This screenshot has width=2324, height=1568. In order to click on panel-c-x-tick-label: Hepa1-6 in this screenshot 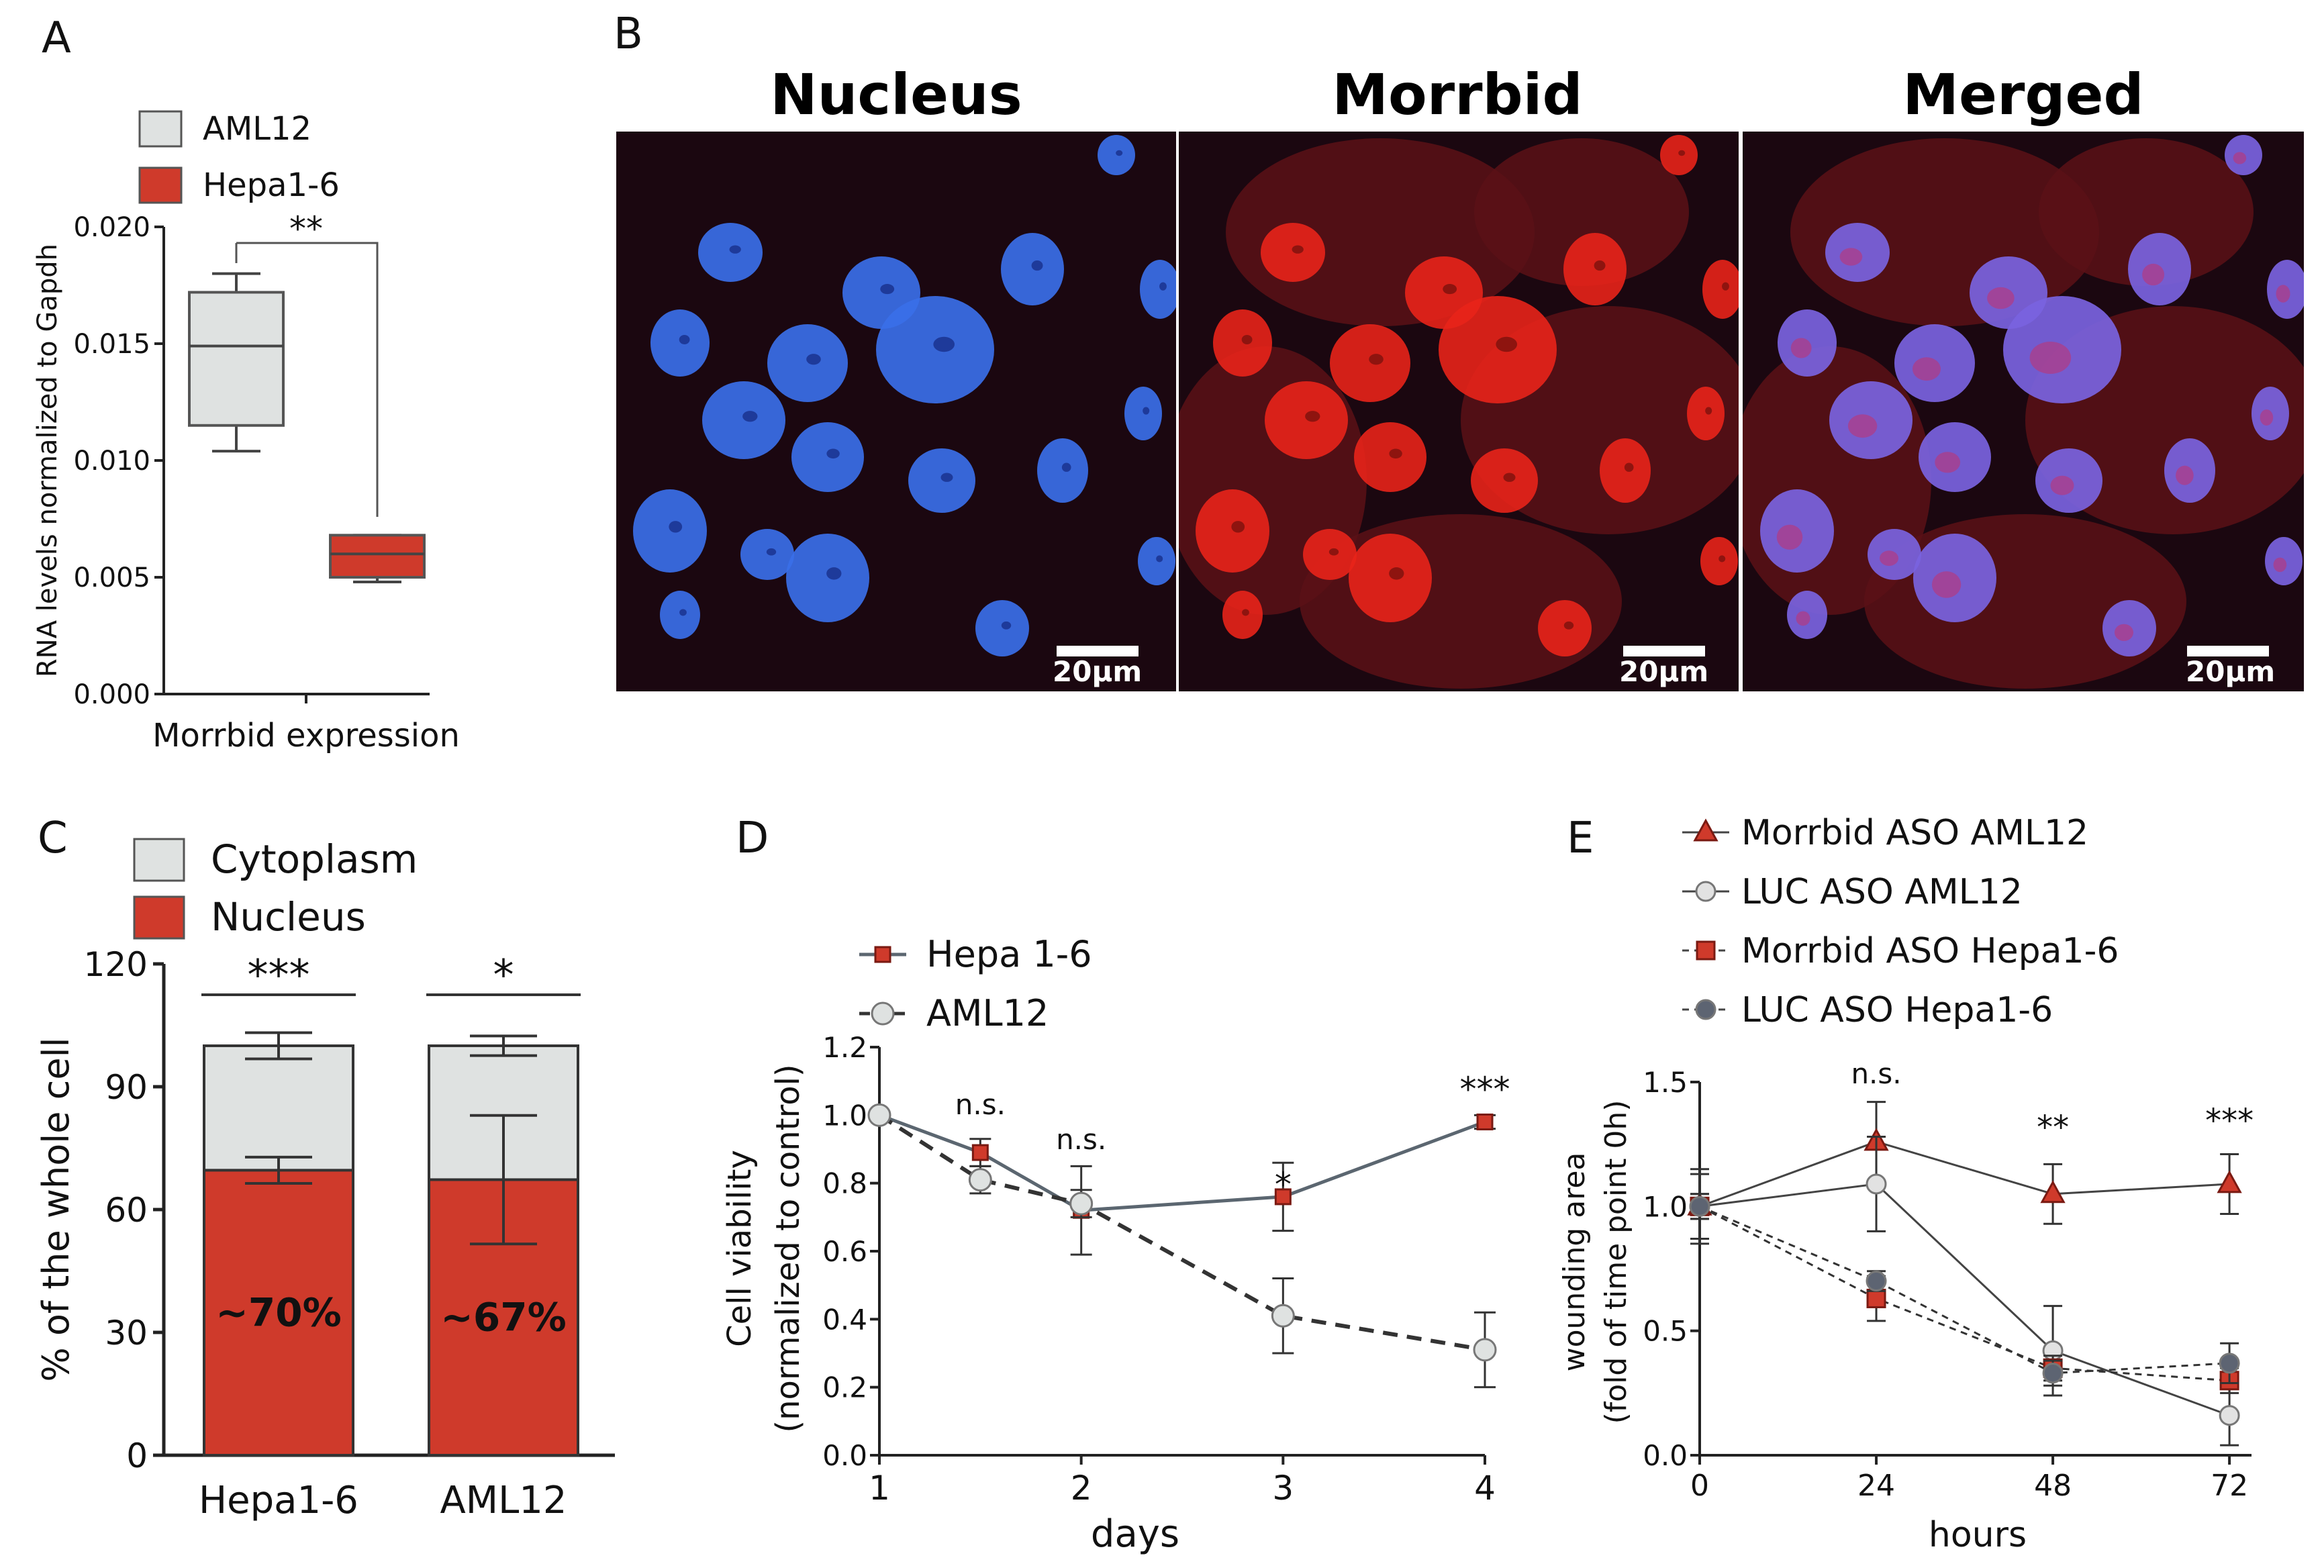, I will do `click(278, 1501)`.